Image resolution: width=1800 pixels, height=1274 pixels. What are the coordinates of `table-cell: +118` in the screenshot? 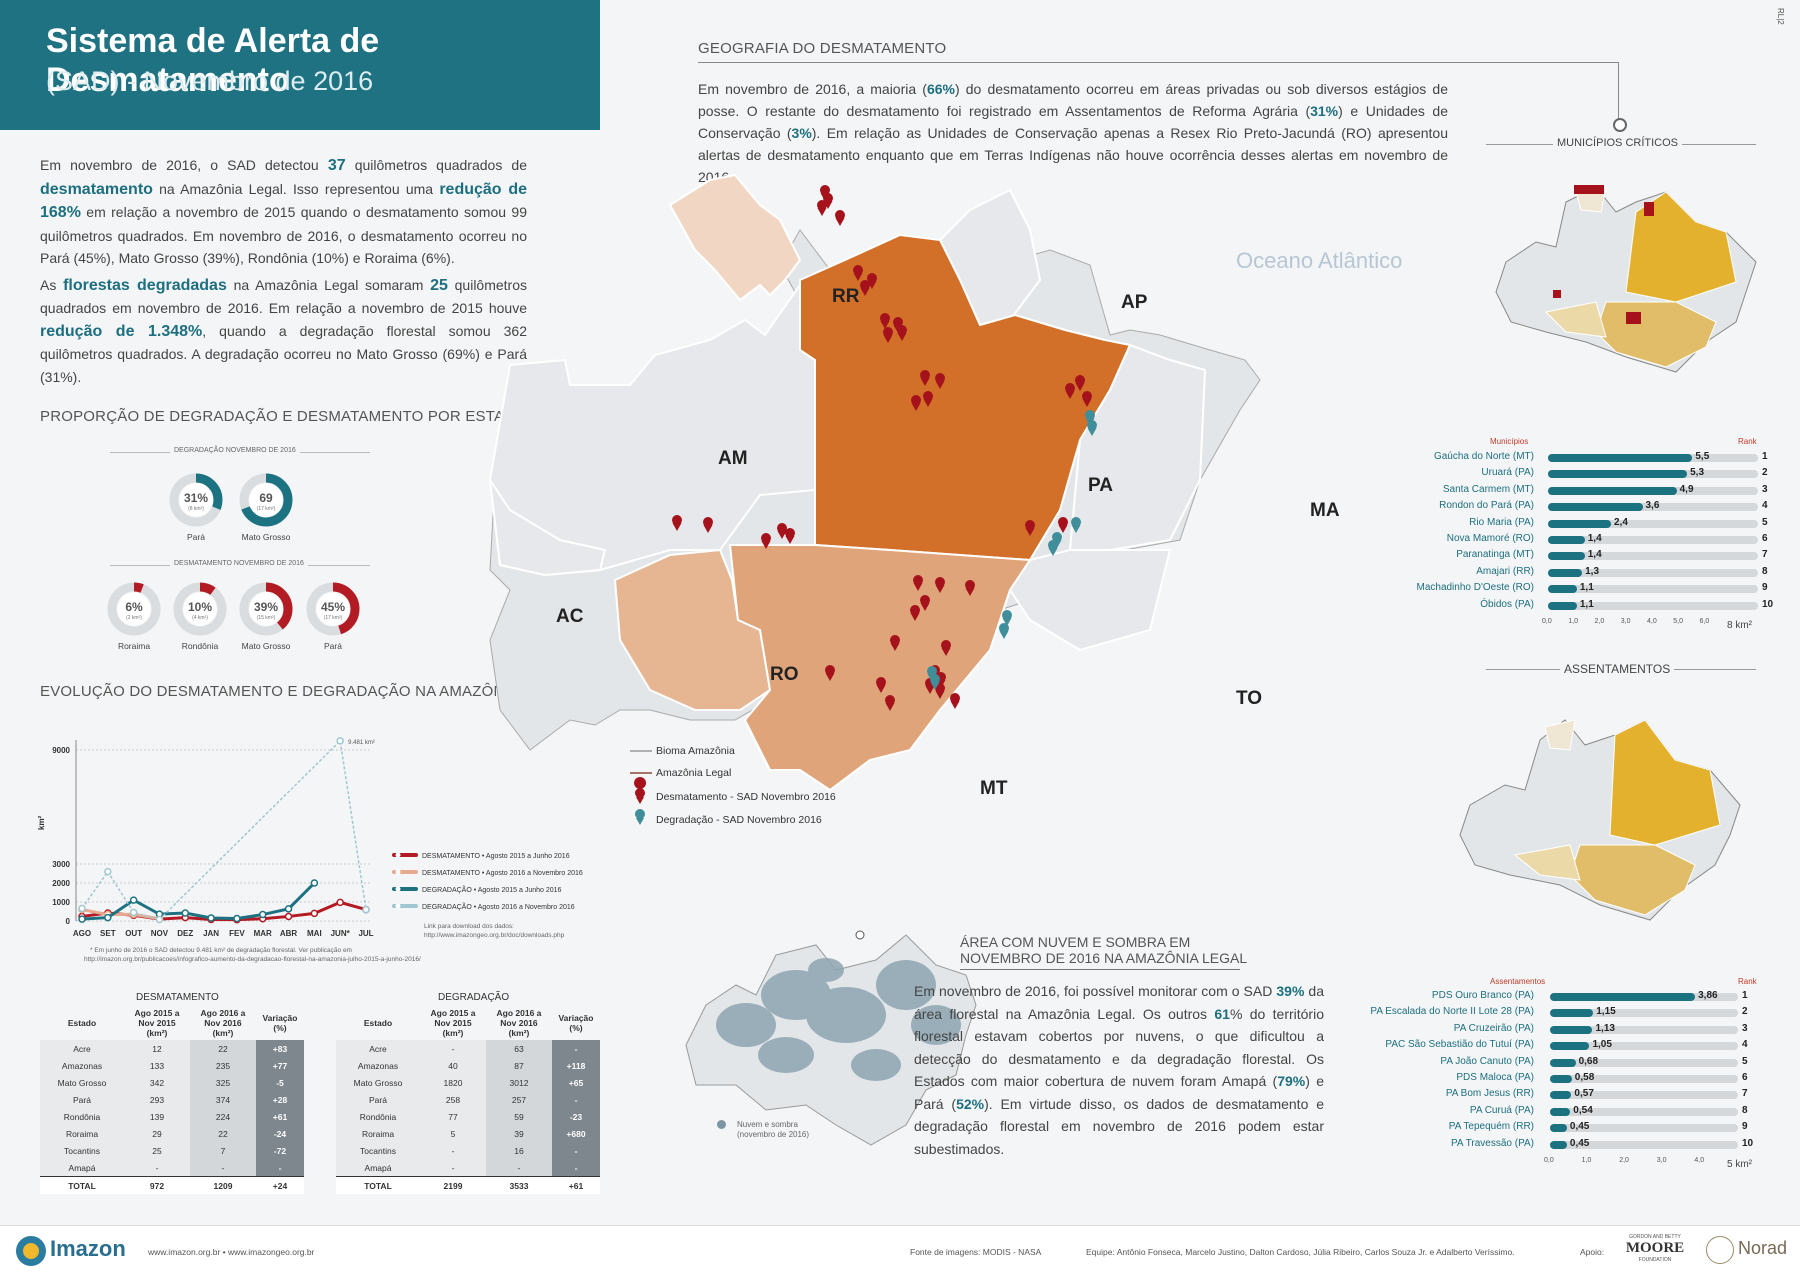 It's located at (575, 1065).